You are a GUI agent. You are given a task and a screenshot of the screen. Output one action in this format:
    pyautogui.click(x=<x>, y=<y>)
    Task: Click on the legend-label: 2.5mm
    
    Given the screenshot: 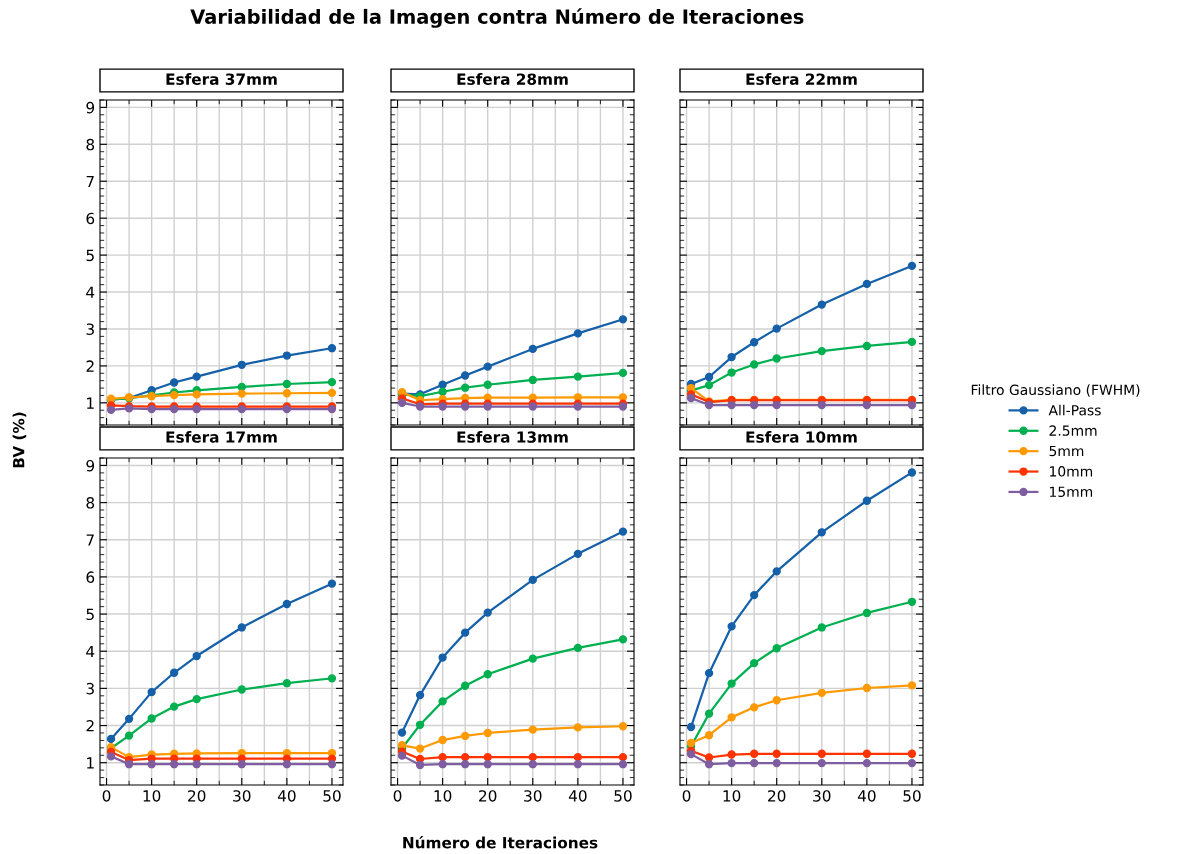 What is the action you would take?
    pyautogui.click(x=1073, y=430)
    